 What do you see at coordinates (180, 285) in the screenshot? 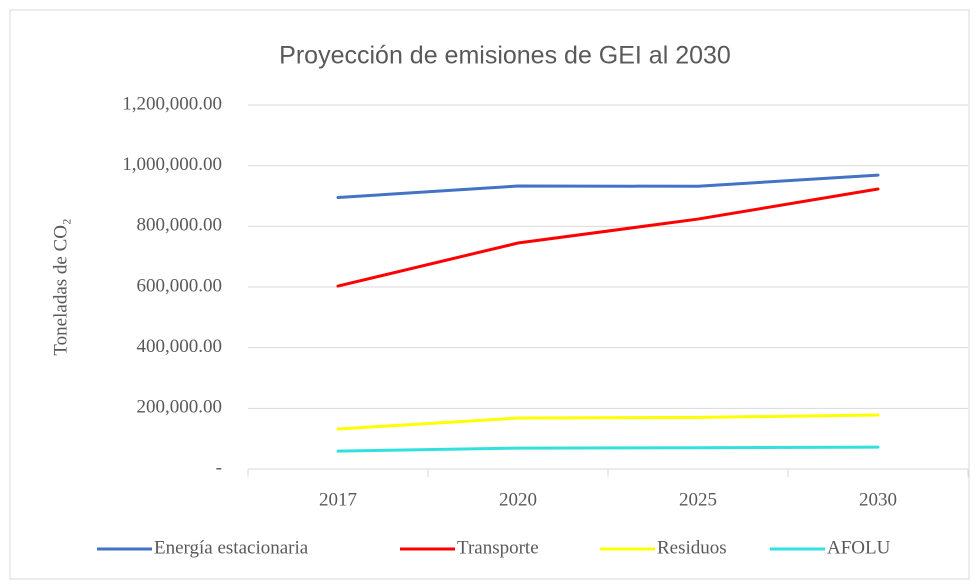
I see `y-tick-label: 600,000.00` at bounding box center [180, 285].